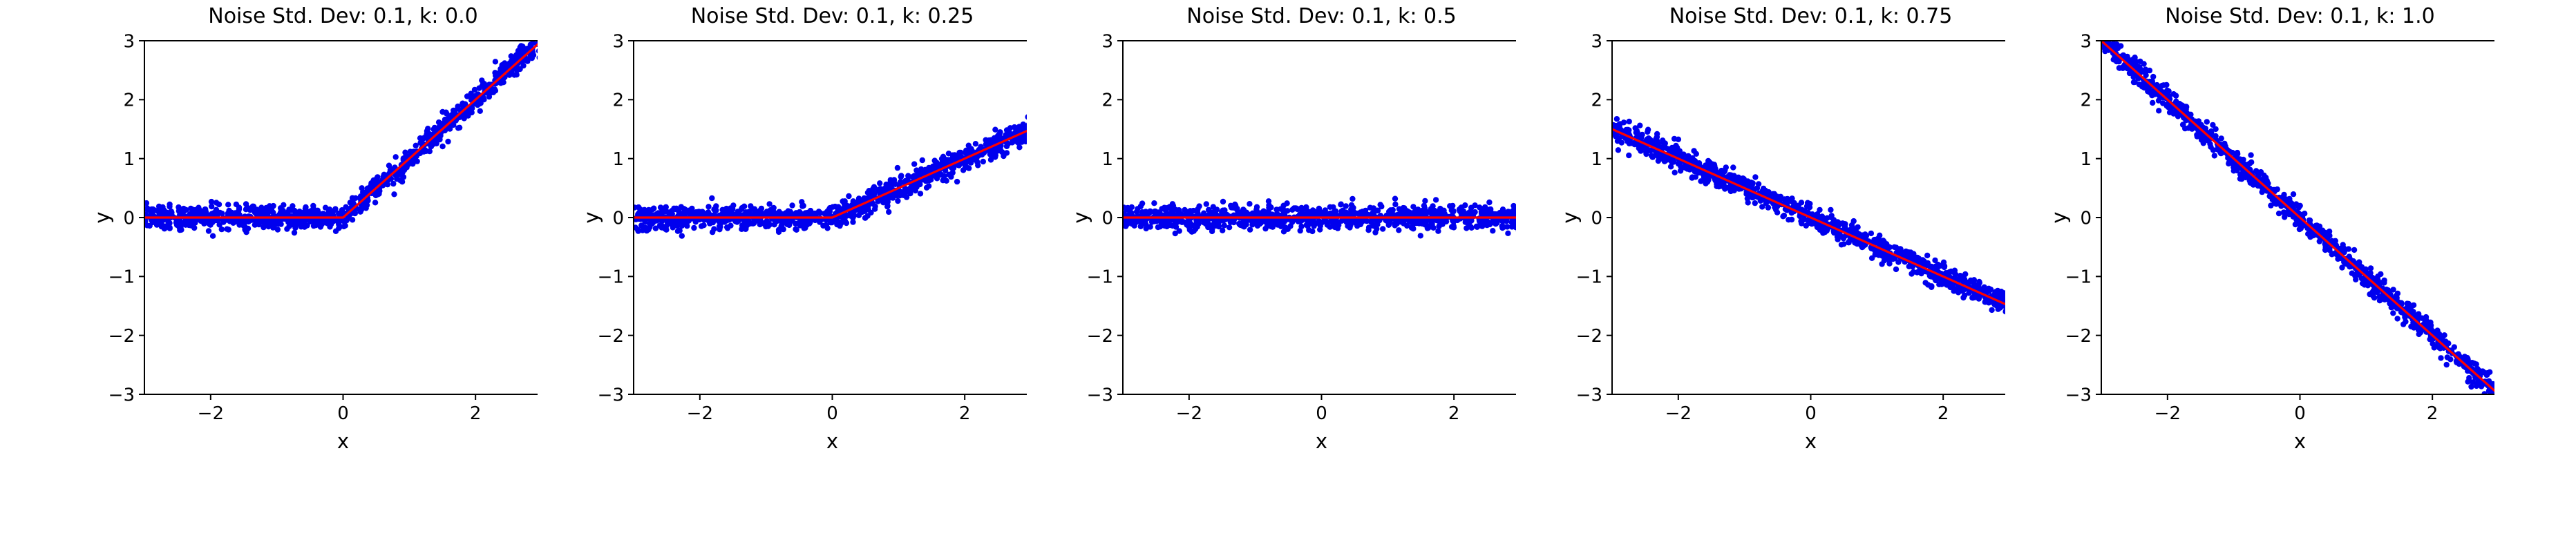  I want to click on subplot-title: Noise Std. Dev: 0.1, k: 0.5, so click(1321, 16).